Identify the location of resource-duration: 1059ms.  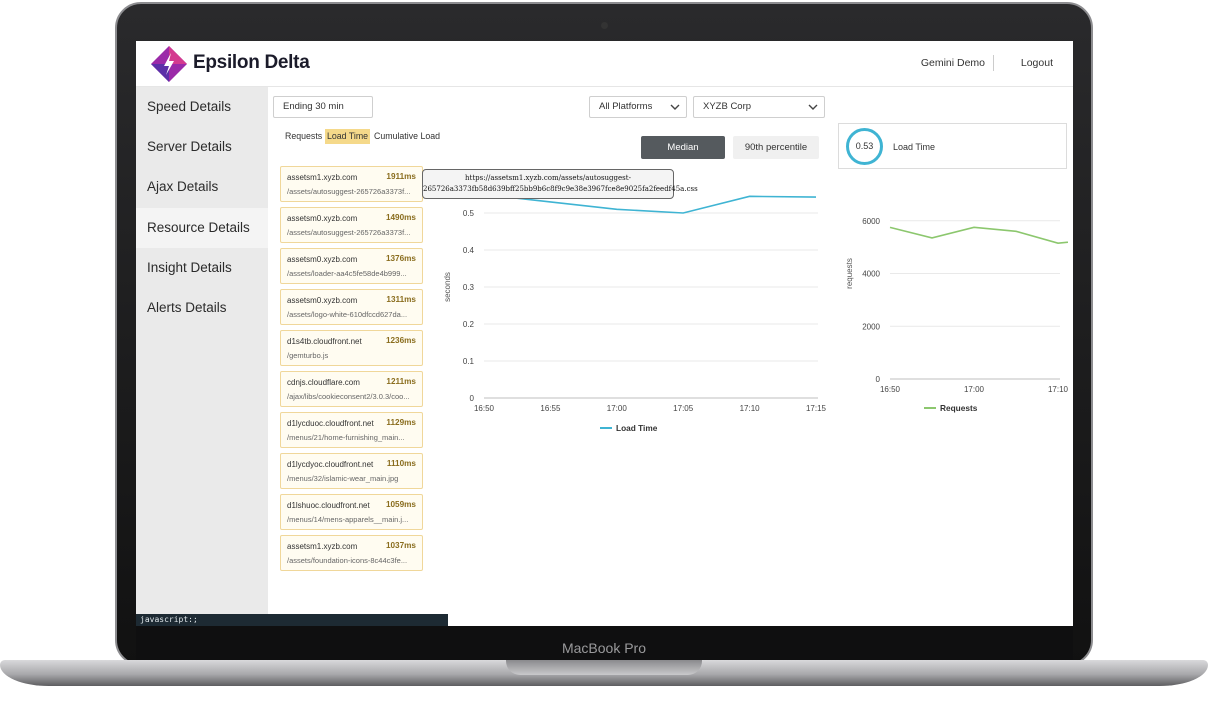
(400, 504).